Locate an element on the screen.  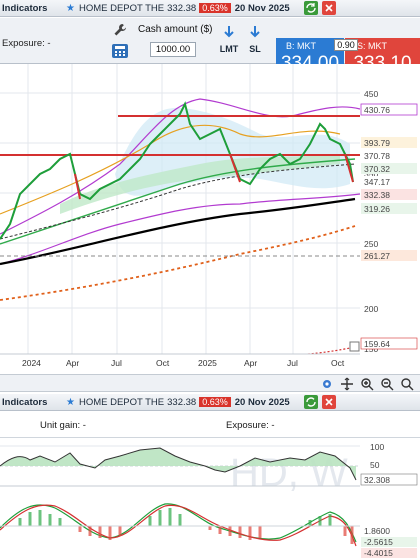
star-icon-2: ★ is located at coordinates (70, 402).